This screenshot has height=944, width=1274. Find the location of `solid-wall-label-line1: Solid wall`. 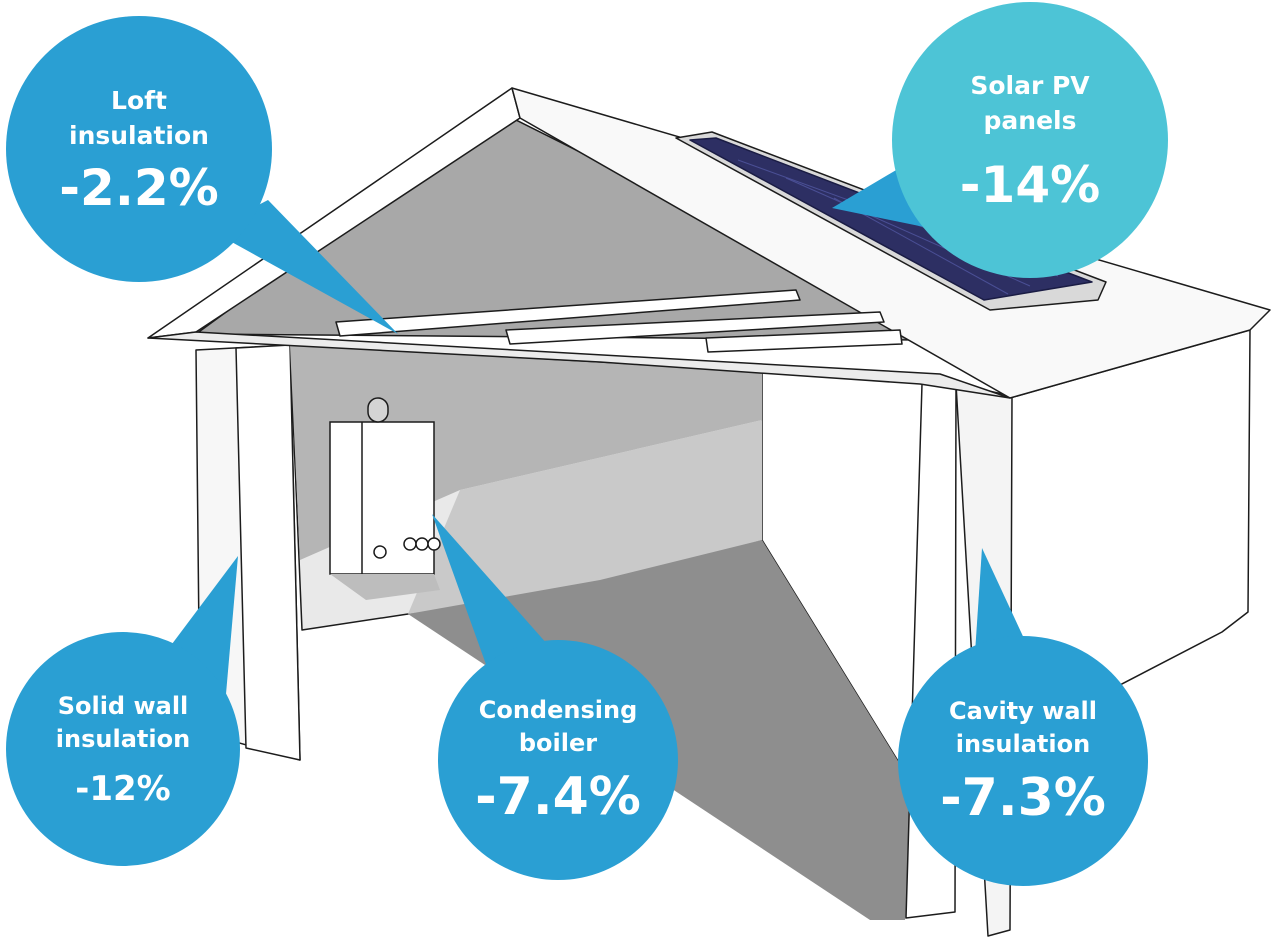

solid-wall-label-line1: Solid wall is located at coordinates (123, 705).